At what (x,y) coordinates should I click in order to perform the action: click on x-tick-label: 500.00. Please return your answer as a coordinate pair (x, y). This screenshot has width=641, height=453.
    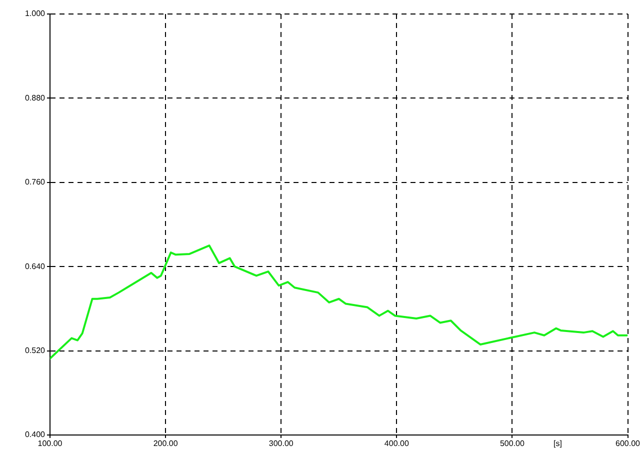
    Looking at the image, I should click on (512, 443).